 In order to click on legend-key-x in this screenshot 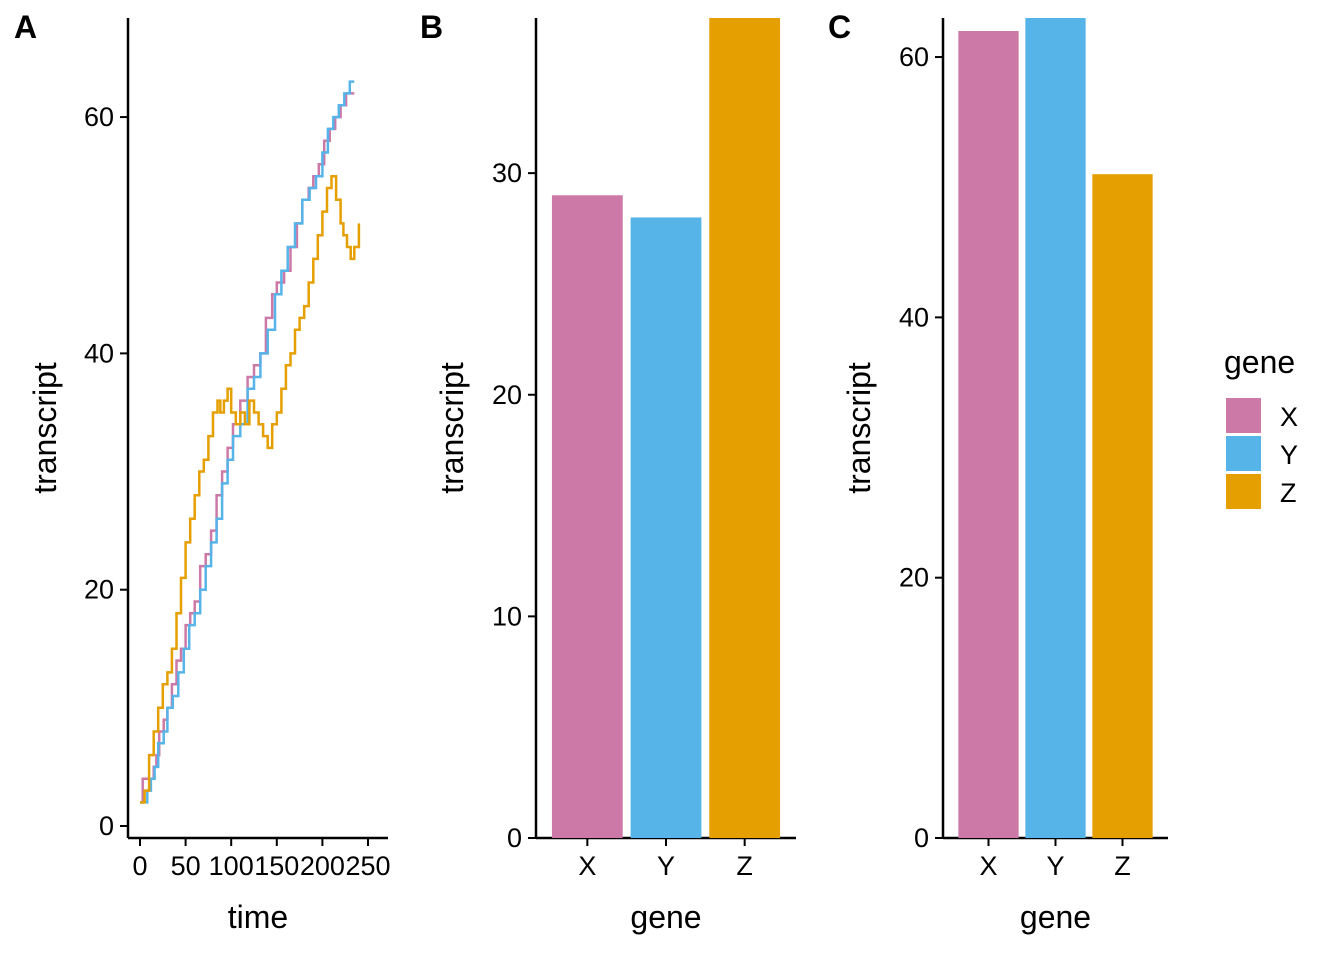, I will do `click(1243, 415)`.